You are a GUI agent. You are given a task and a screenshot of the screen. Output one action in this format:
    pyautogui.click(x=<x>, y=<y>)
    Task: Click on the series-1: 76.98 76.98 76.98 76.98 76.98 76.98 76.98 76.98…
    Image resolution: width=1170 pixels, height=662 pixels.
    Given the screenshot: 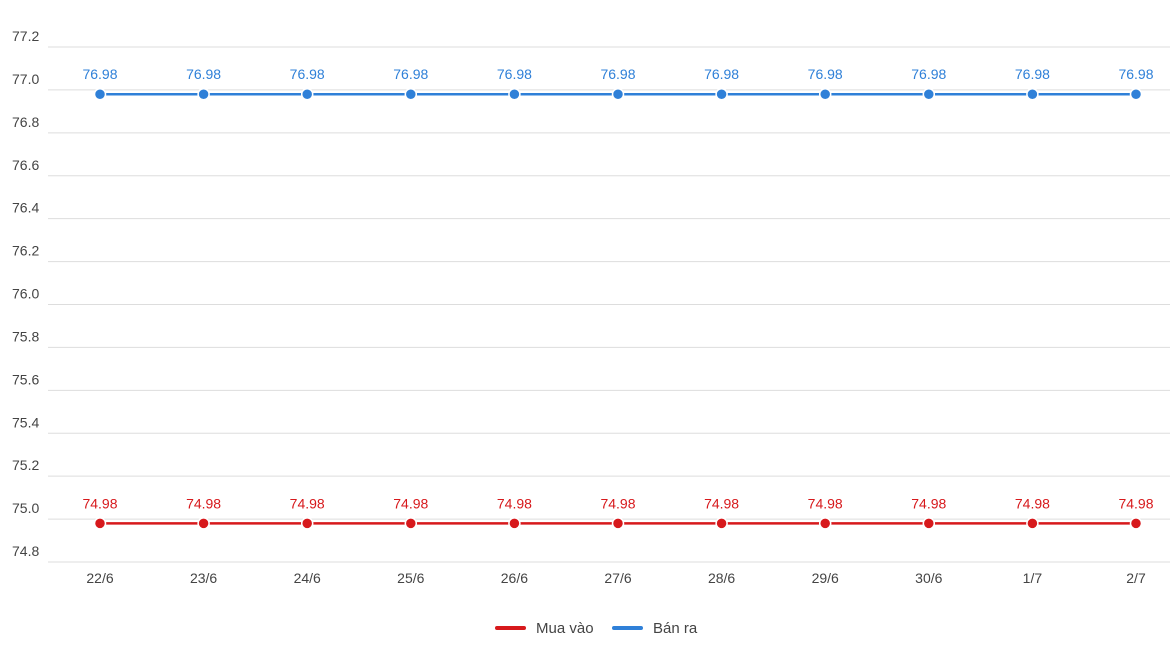 What is the action you would take?
    pyautogui.click(x=618, y=83)
    